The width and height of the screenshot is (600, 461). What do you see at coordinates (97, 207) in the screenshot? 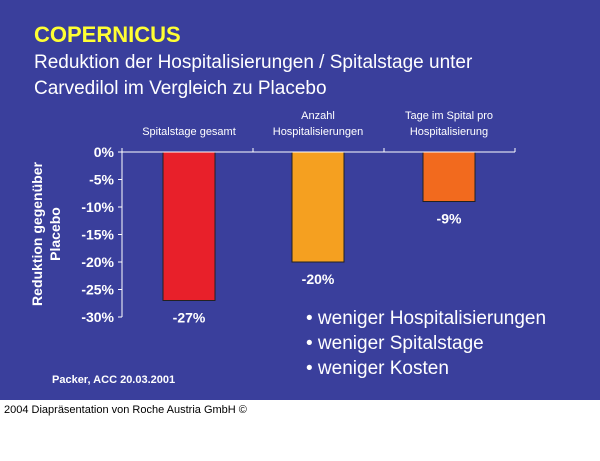
I see `y-tick-label-3: -10%` at bounding box center [97, 207].